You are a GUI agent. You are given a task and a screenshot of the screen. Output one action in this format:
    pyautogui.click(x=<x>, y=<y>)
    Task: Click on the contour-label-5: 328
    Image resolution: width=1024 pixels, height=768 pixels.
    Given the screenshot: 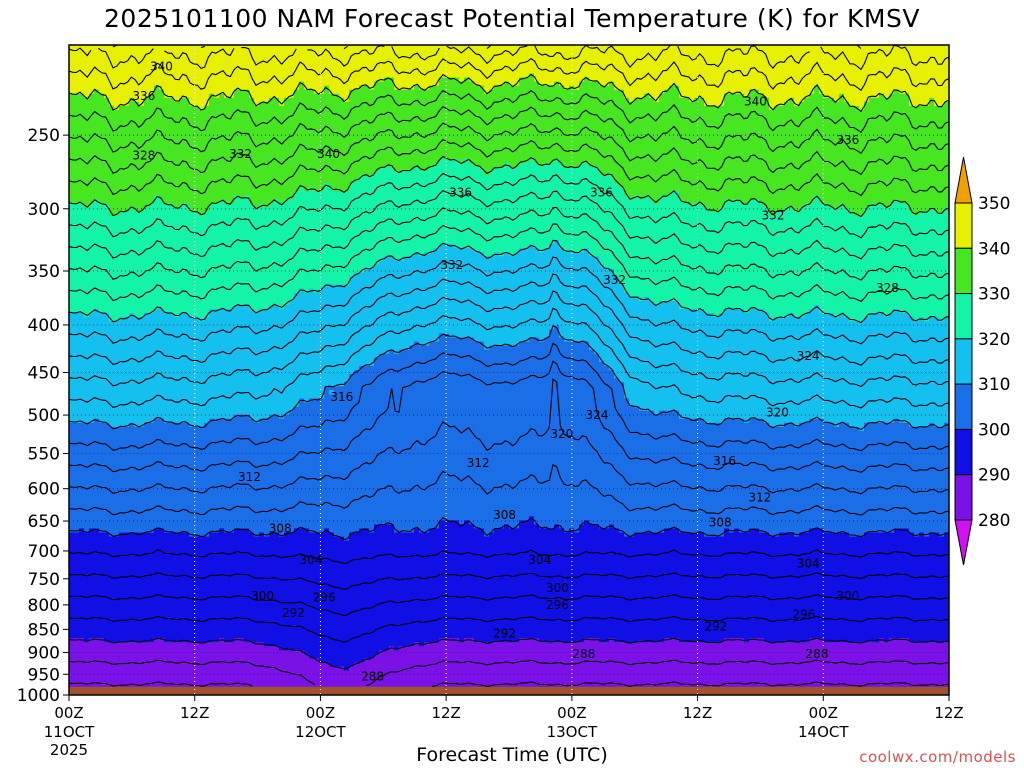 What is the action you would take?
    pyautogui.click(x=143, y=156)
    